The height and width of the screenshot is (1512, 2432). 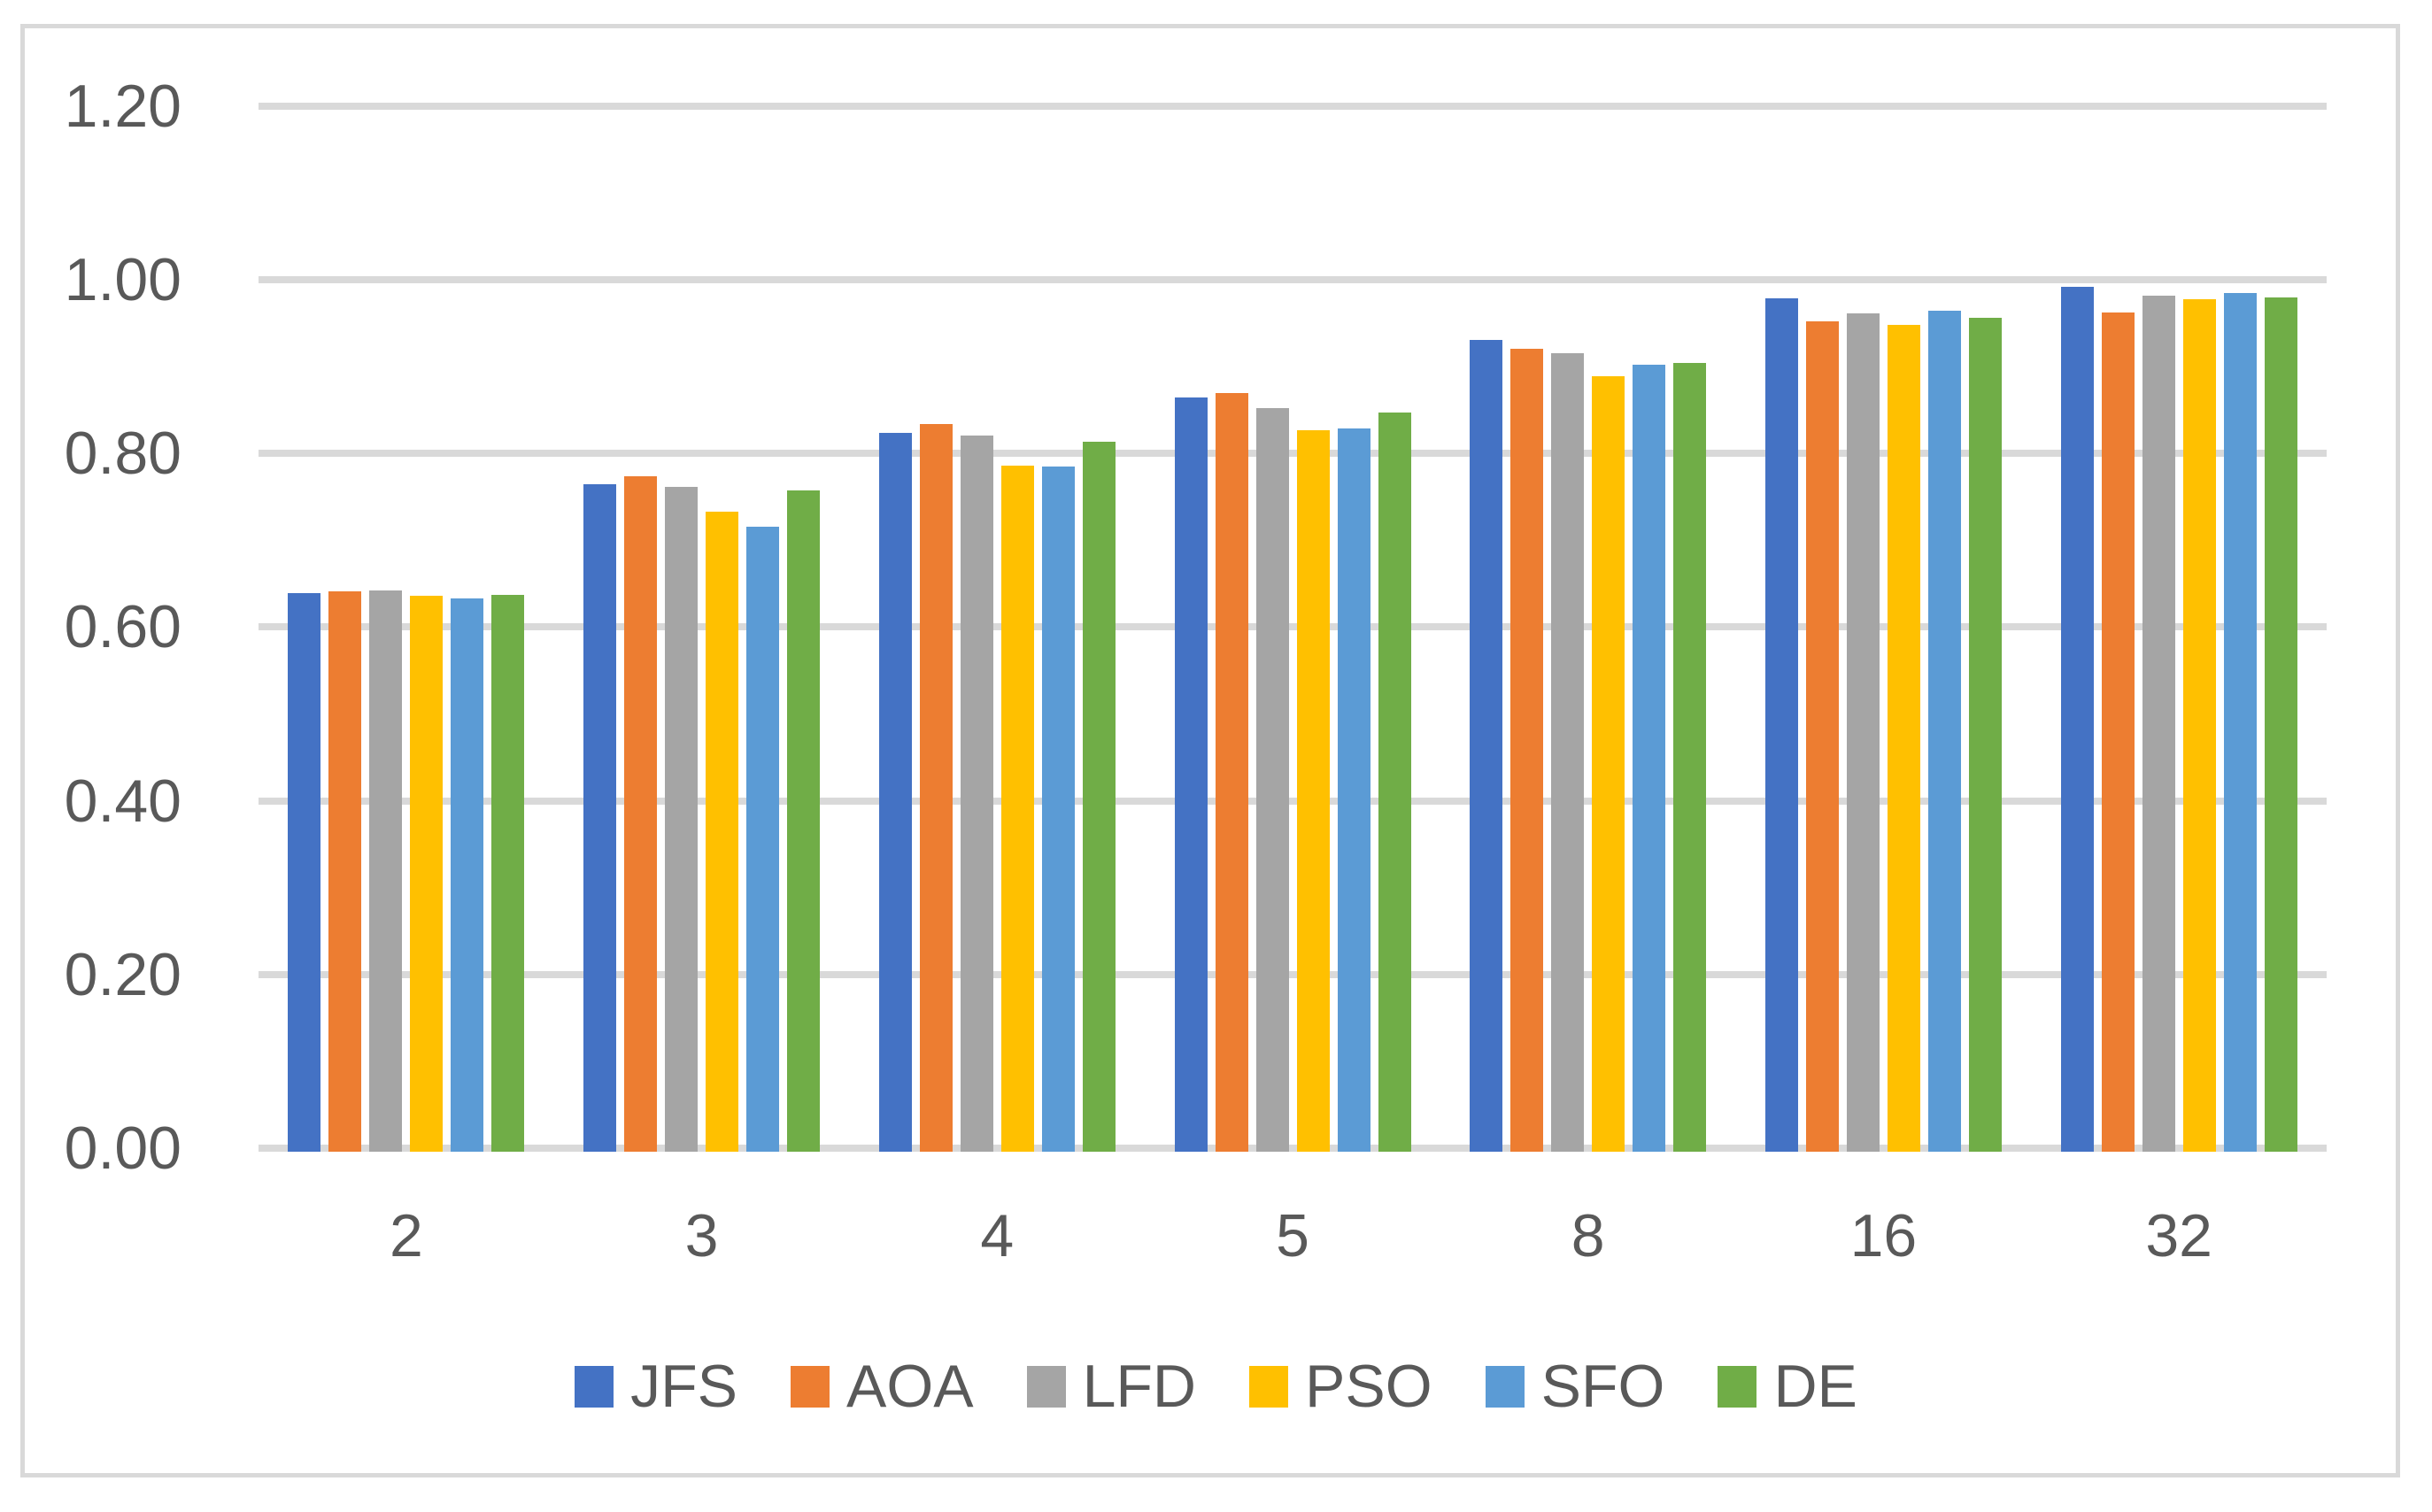 What do you see at coordinates (1505, 1386) in the screenshot?
I see `legend-swatch-SFO` at bounding box center [1505, 1386].